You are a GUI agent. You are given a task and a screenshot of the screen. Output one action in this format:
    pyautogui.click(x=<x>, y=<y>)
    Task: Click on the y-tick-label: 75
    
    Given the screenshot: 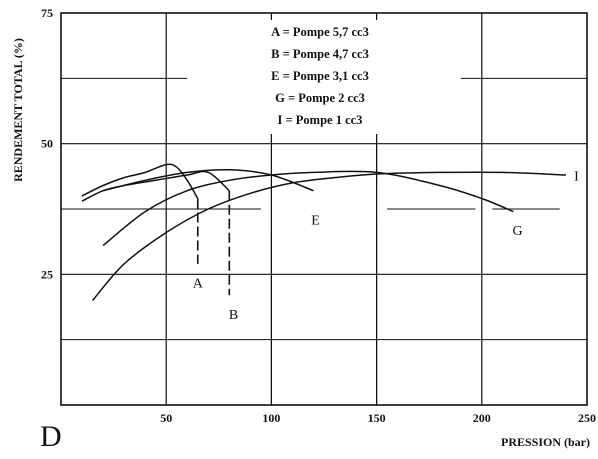 What is the action you would take?
    pyautogui.click(x=47, y=13)
    